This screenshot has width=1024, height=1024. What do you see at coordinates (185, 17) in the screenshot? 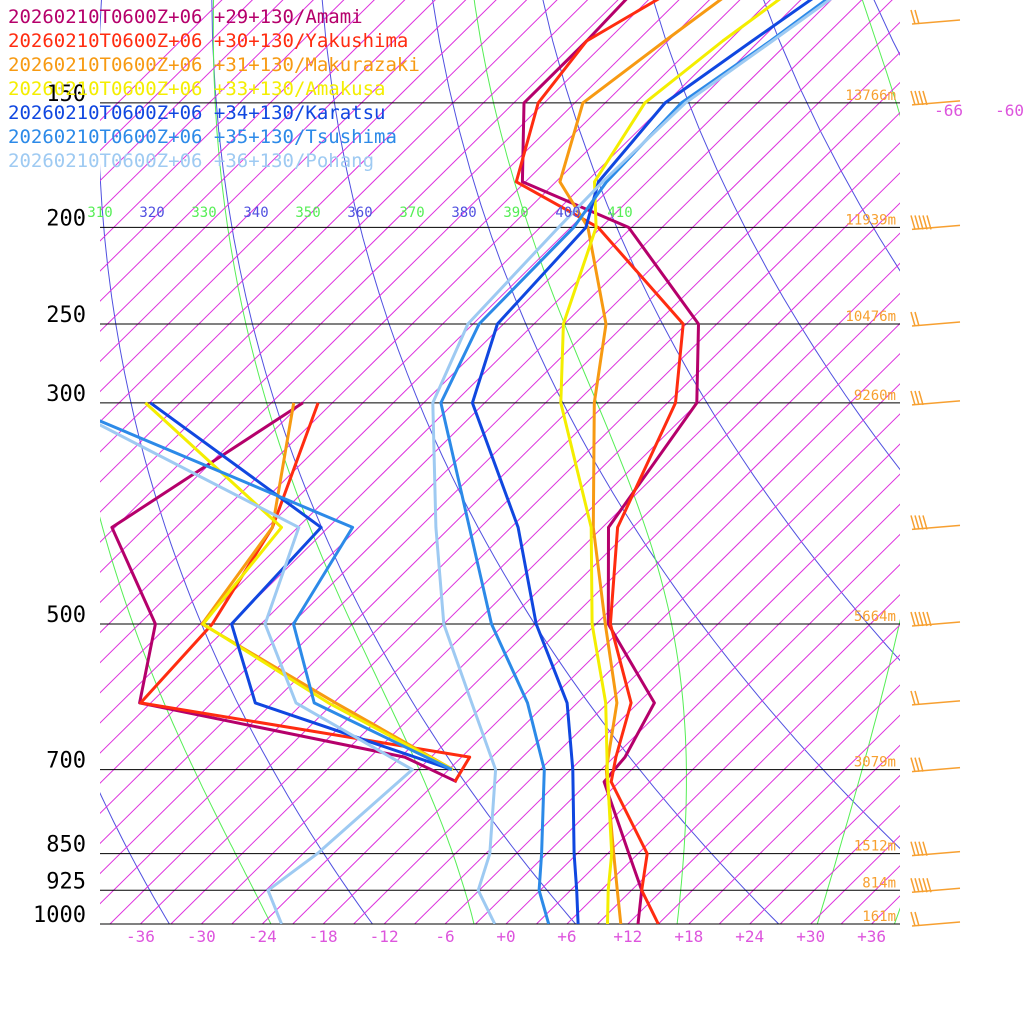
I see `legend-entry: 20260210T0600Z+06 +29+130/Amami` at bounding box center [185, 17].